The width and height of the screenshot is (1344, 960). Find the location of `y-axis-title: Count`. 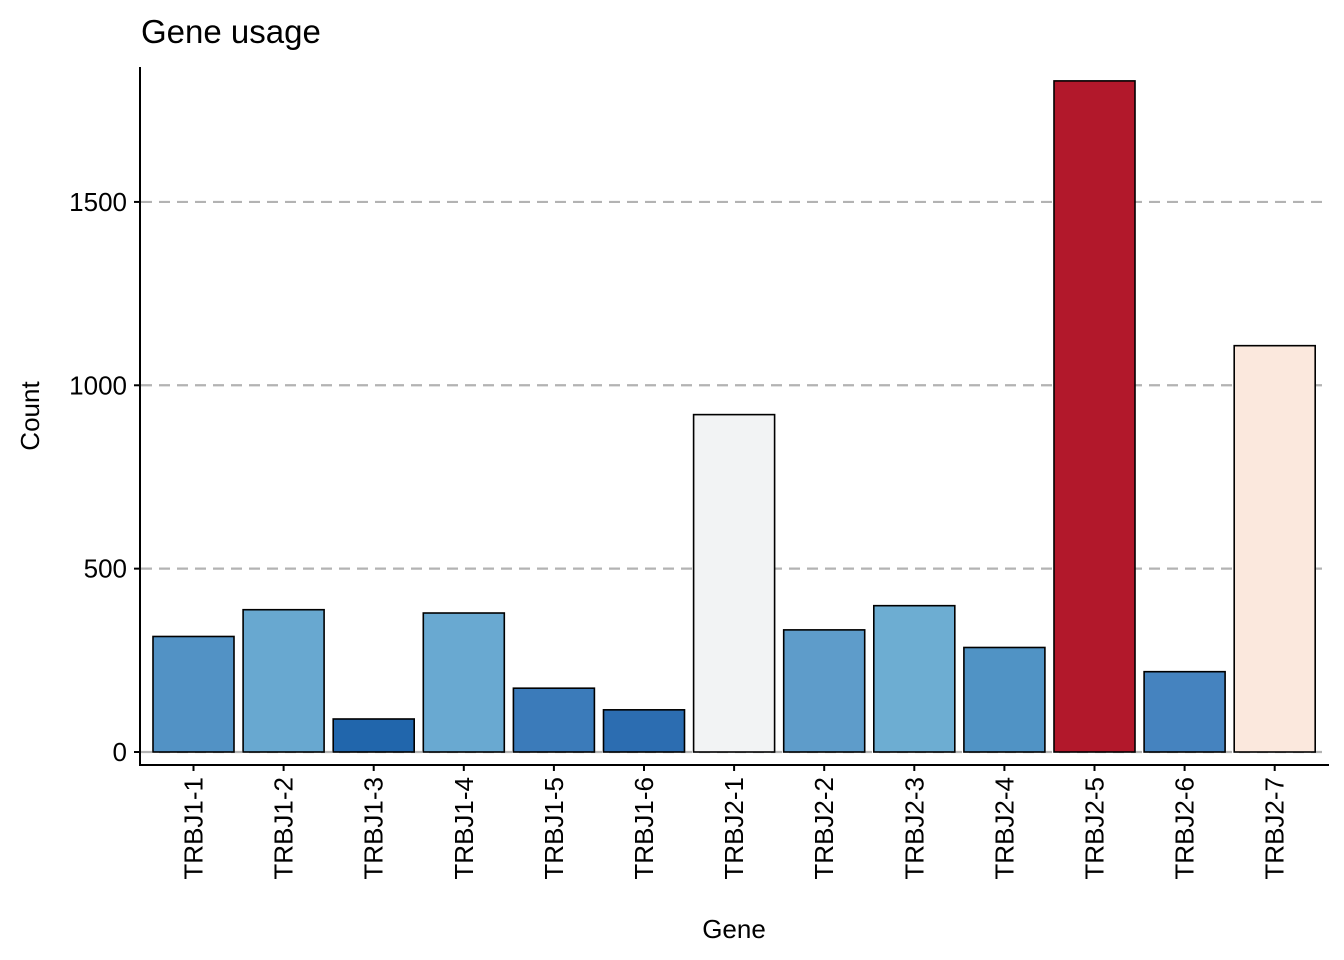

y-axis-title: Count is located at coordinates (30, 416).